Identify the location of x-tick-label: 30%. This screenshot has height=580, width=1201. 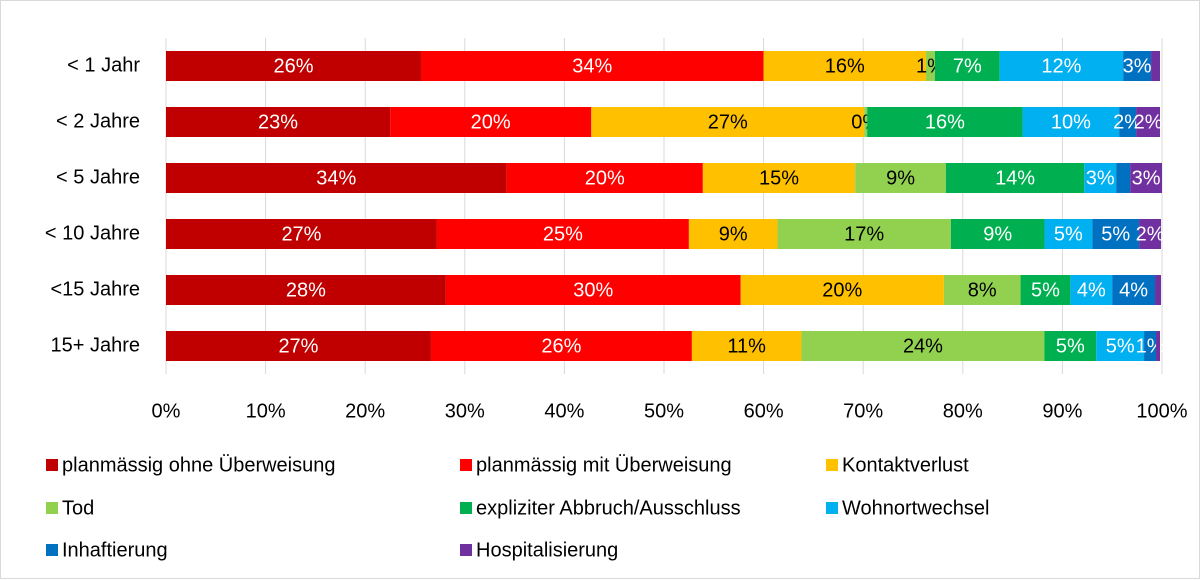
(465, 411).